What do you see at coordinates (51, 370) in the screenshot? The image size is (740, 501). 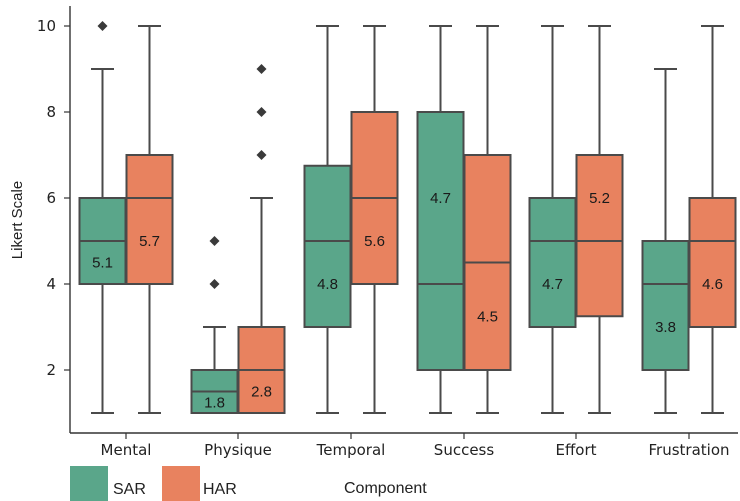 I see `y-tick-label-2: 2` at bounding box center [51, 370].